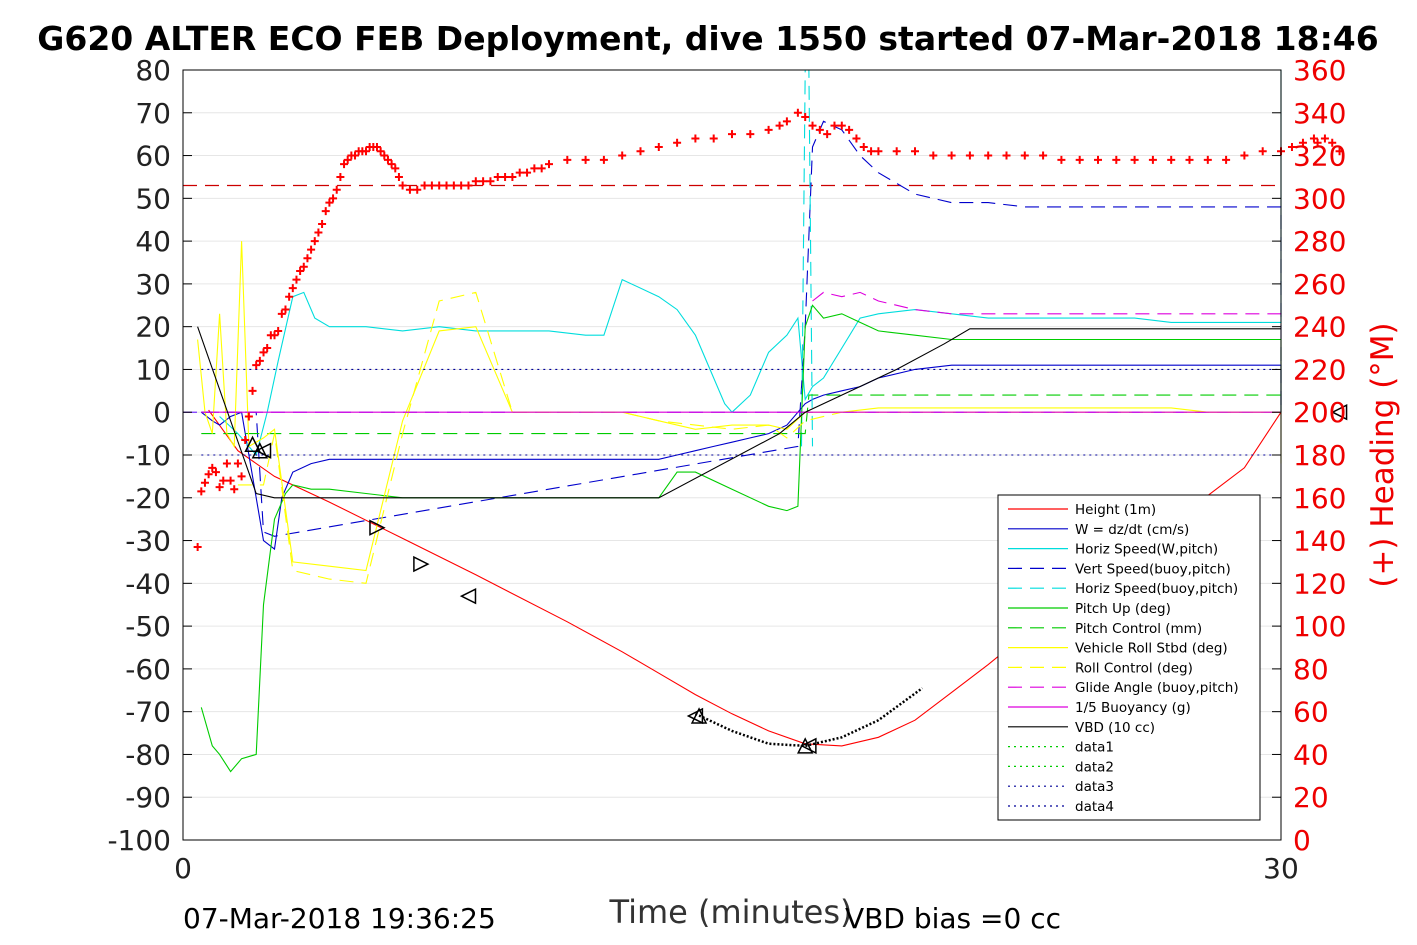 This screenshot has width=1417, height=945. Describe the element at coordinates (148, 626) in the screenshot. I see `y-tick-label: -50` at that location.